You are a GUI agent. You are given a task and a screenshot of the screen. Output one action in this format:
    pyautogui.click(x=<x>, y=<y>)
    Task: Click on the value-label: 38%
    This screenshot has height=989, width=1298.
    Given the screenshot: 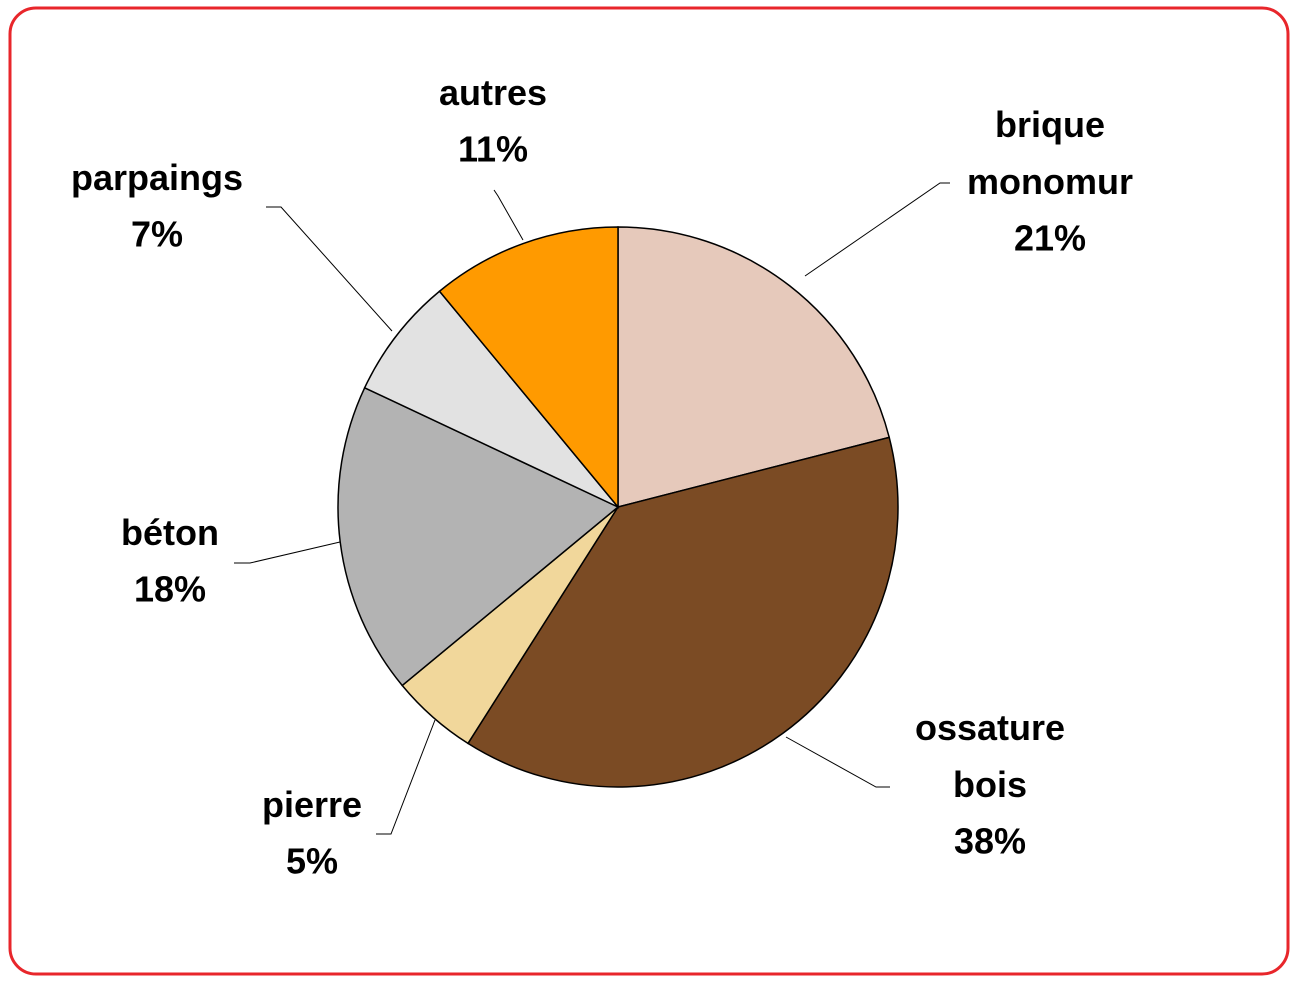 What is the action you would take?
    pyautogui.click(x=990, y=841)
    